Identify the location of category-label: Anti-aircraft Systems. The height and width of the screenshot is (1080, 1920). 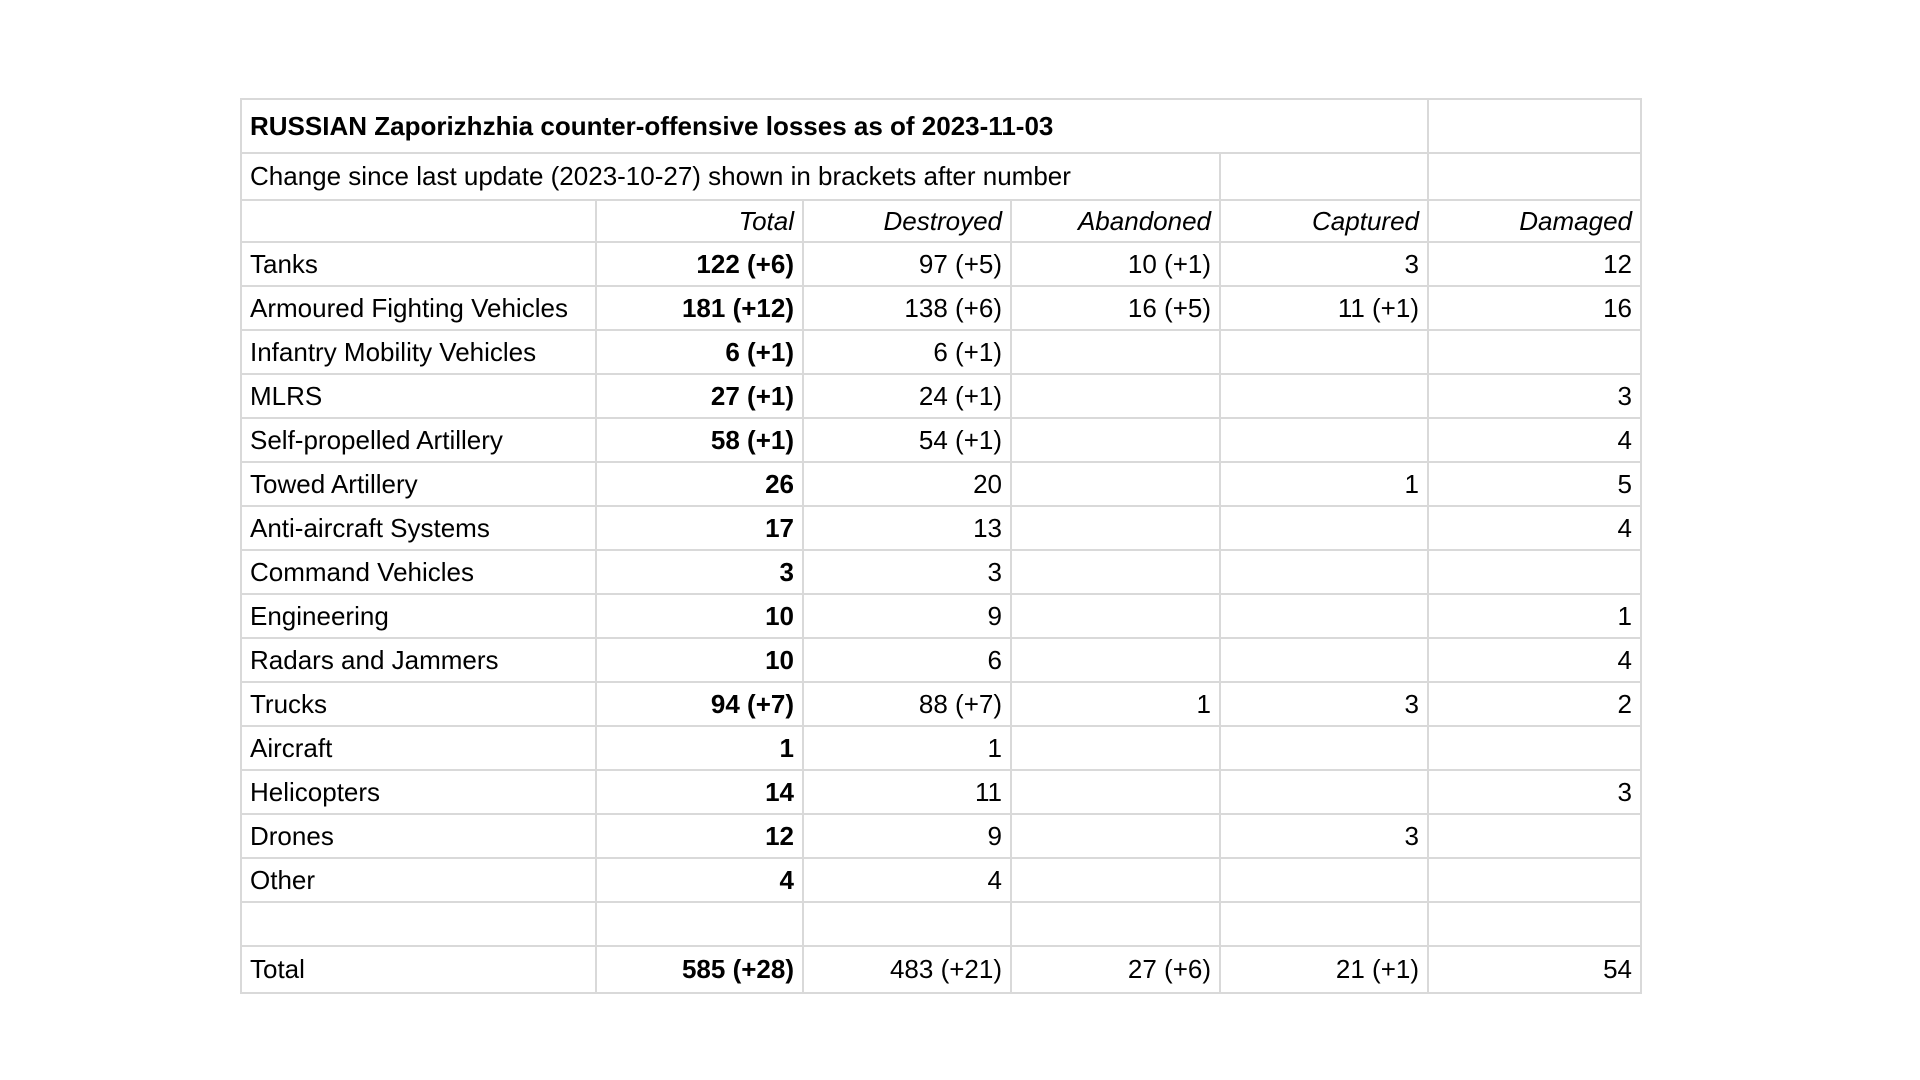
(418, 528).